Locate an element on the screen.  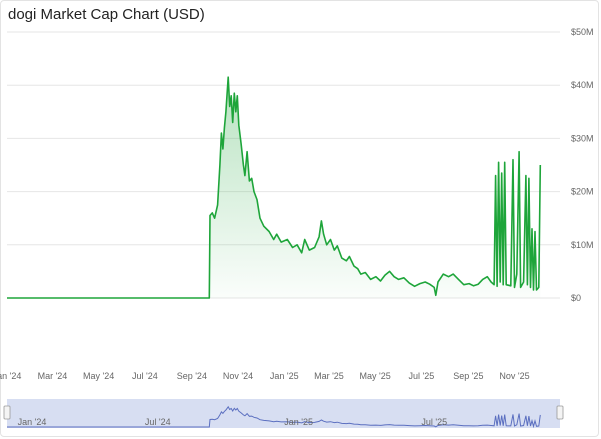
navigator-left-handle is located at coordinates (7, 412).